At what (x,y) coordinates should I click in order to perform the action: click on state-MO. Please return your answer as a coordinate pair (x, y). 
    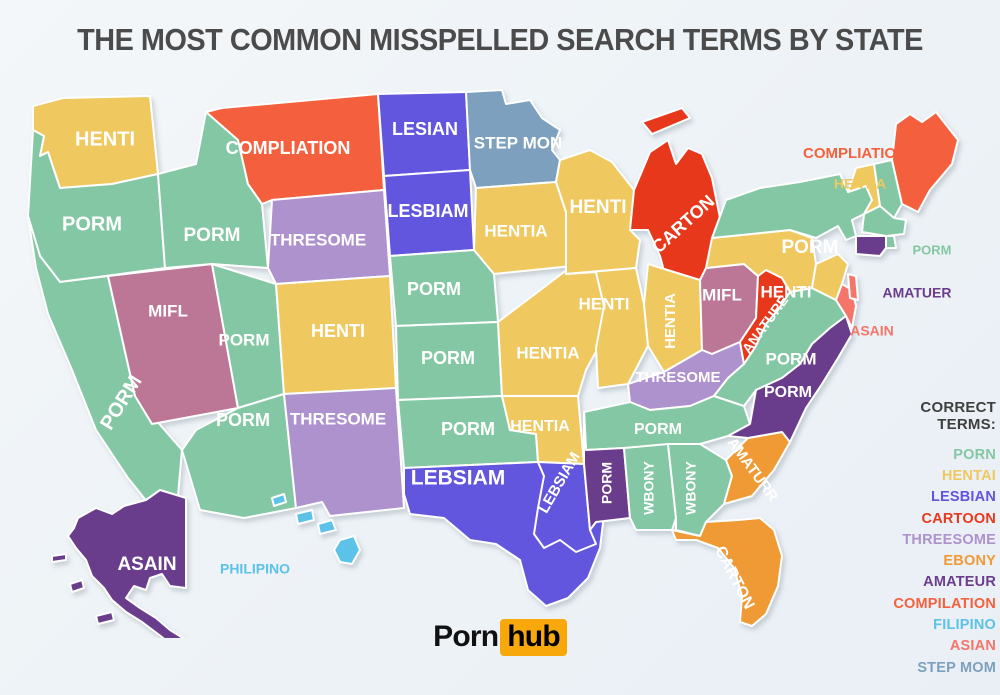
    Looking at the image, I should click on (551, 331).